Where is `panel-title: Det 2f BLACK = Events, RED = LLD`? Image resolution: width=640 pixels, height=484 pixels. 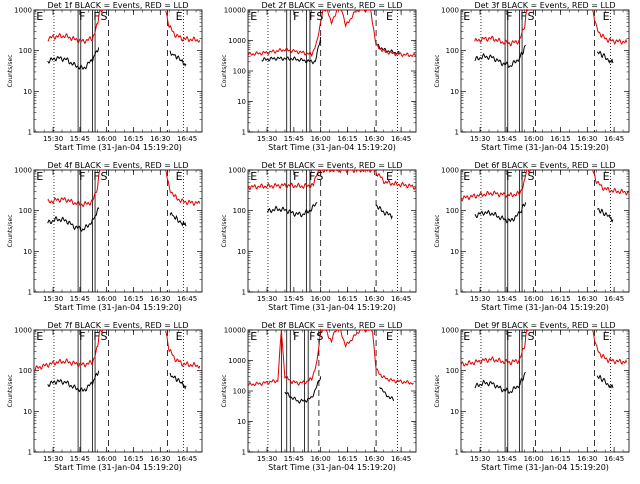
panel-title: Det 2f BLACK = Events, RED = LLD is located at coordinates (331, 5).